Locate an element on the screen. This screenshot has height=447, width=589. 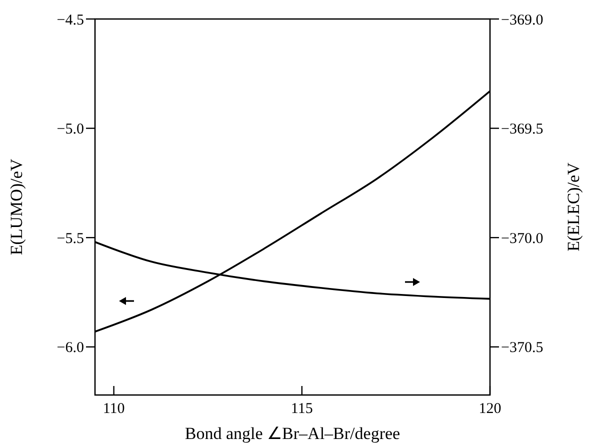
y2-tick-label: −369.5 is located at coordinates (522, 130).